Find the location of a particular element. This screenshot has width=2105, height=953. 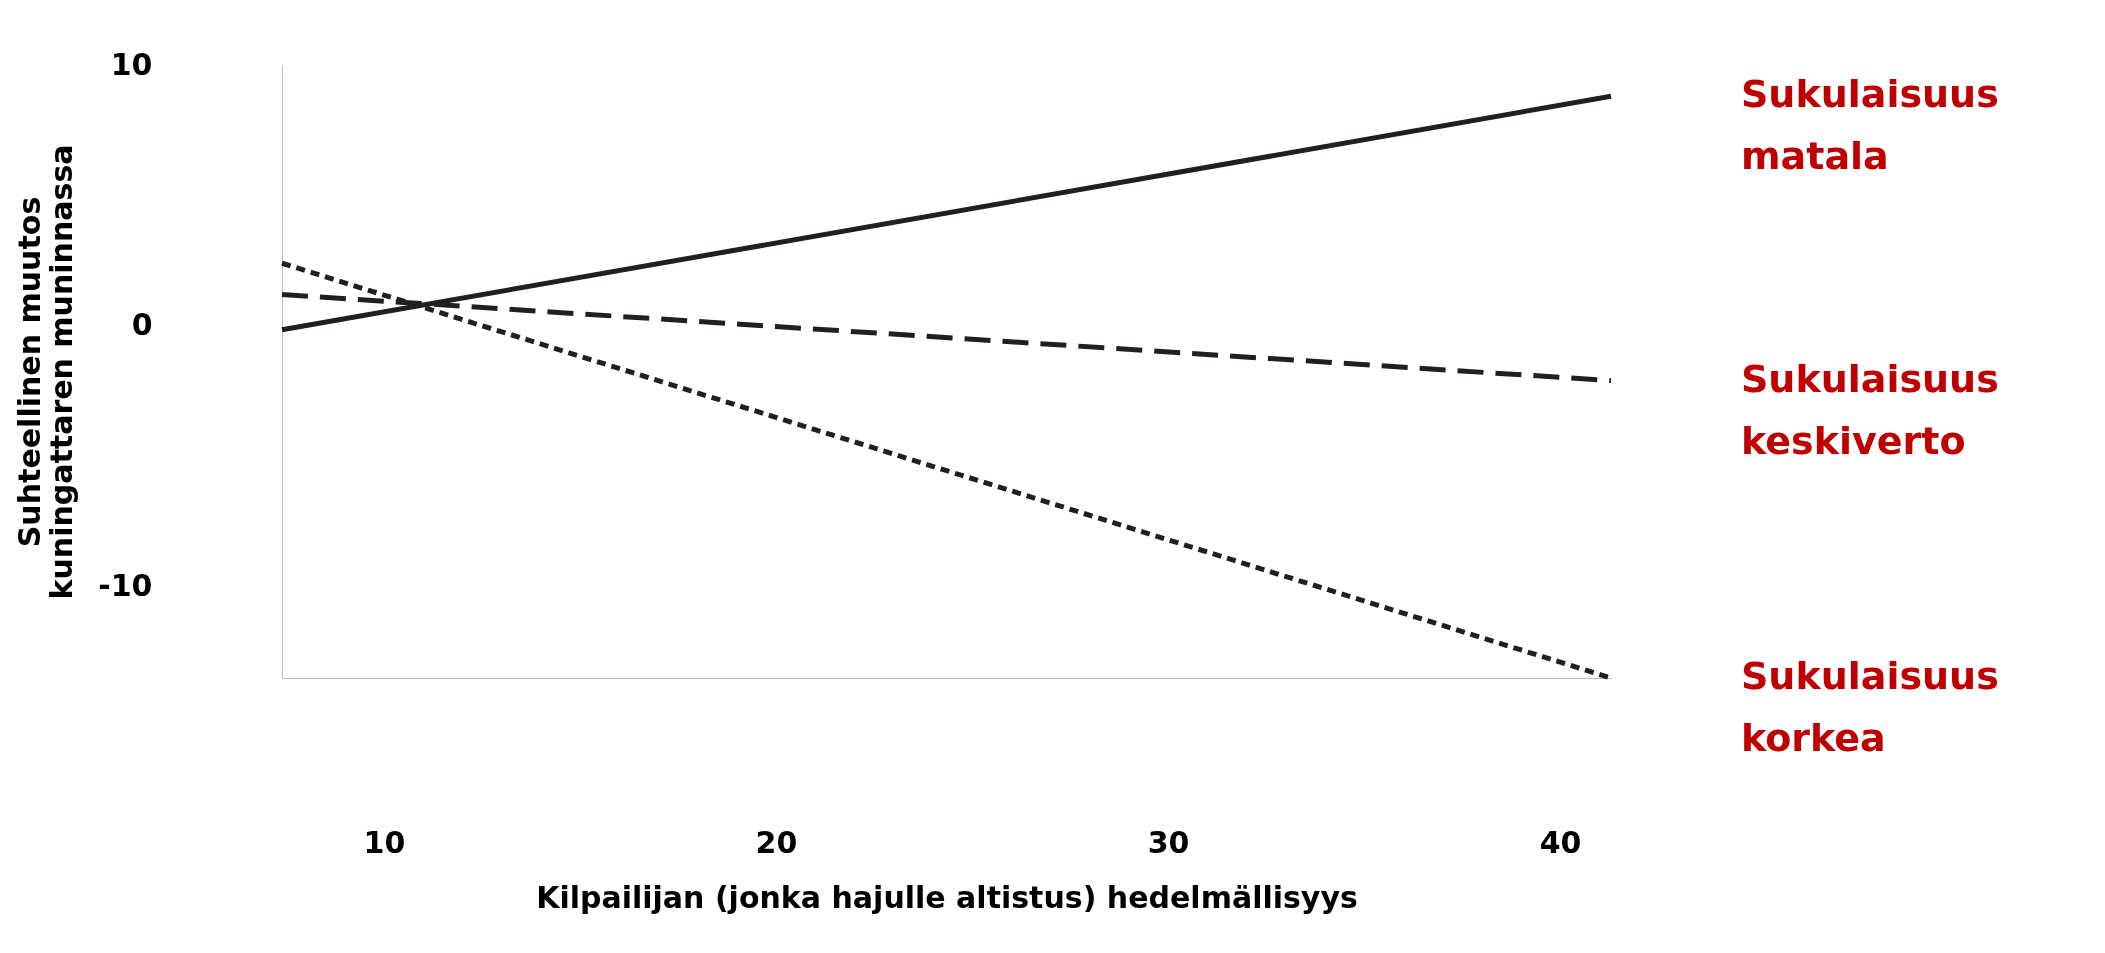

text: Sukulaisuus matala is located at coordinates (1870, 125).